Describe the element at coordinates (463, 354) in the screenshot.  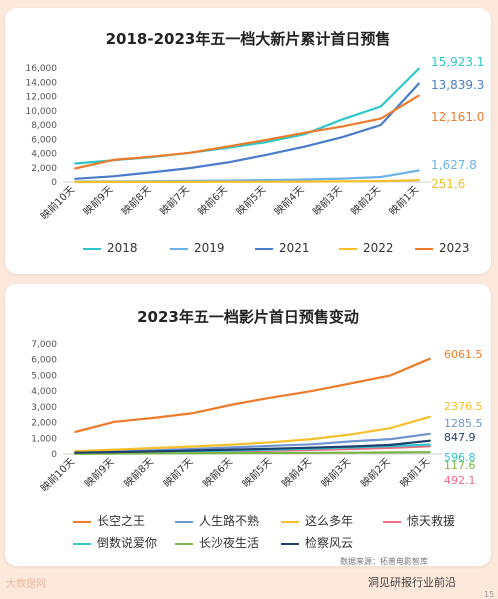
I see `end-value-label: 6061.5` at that location.